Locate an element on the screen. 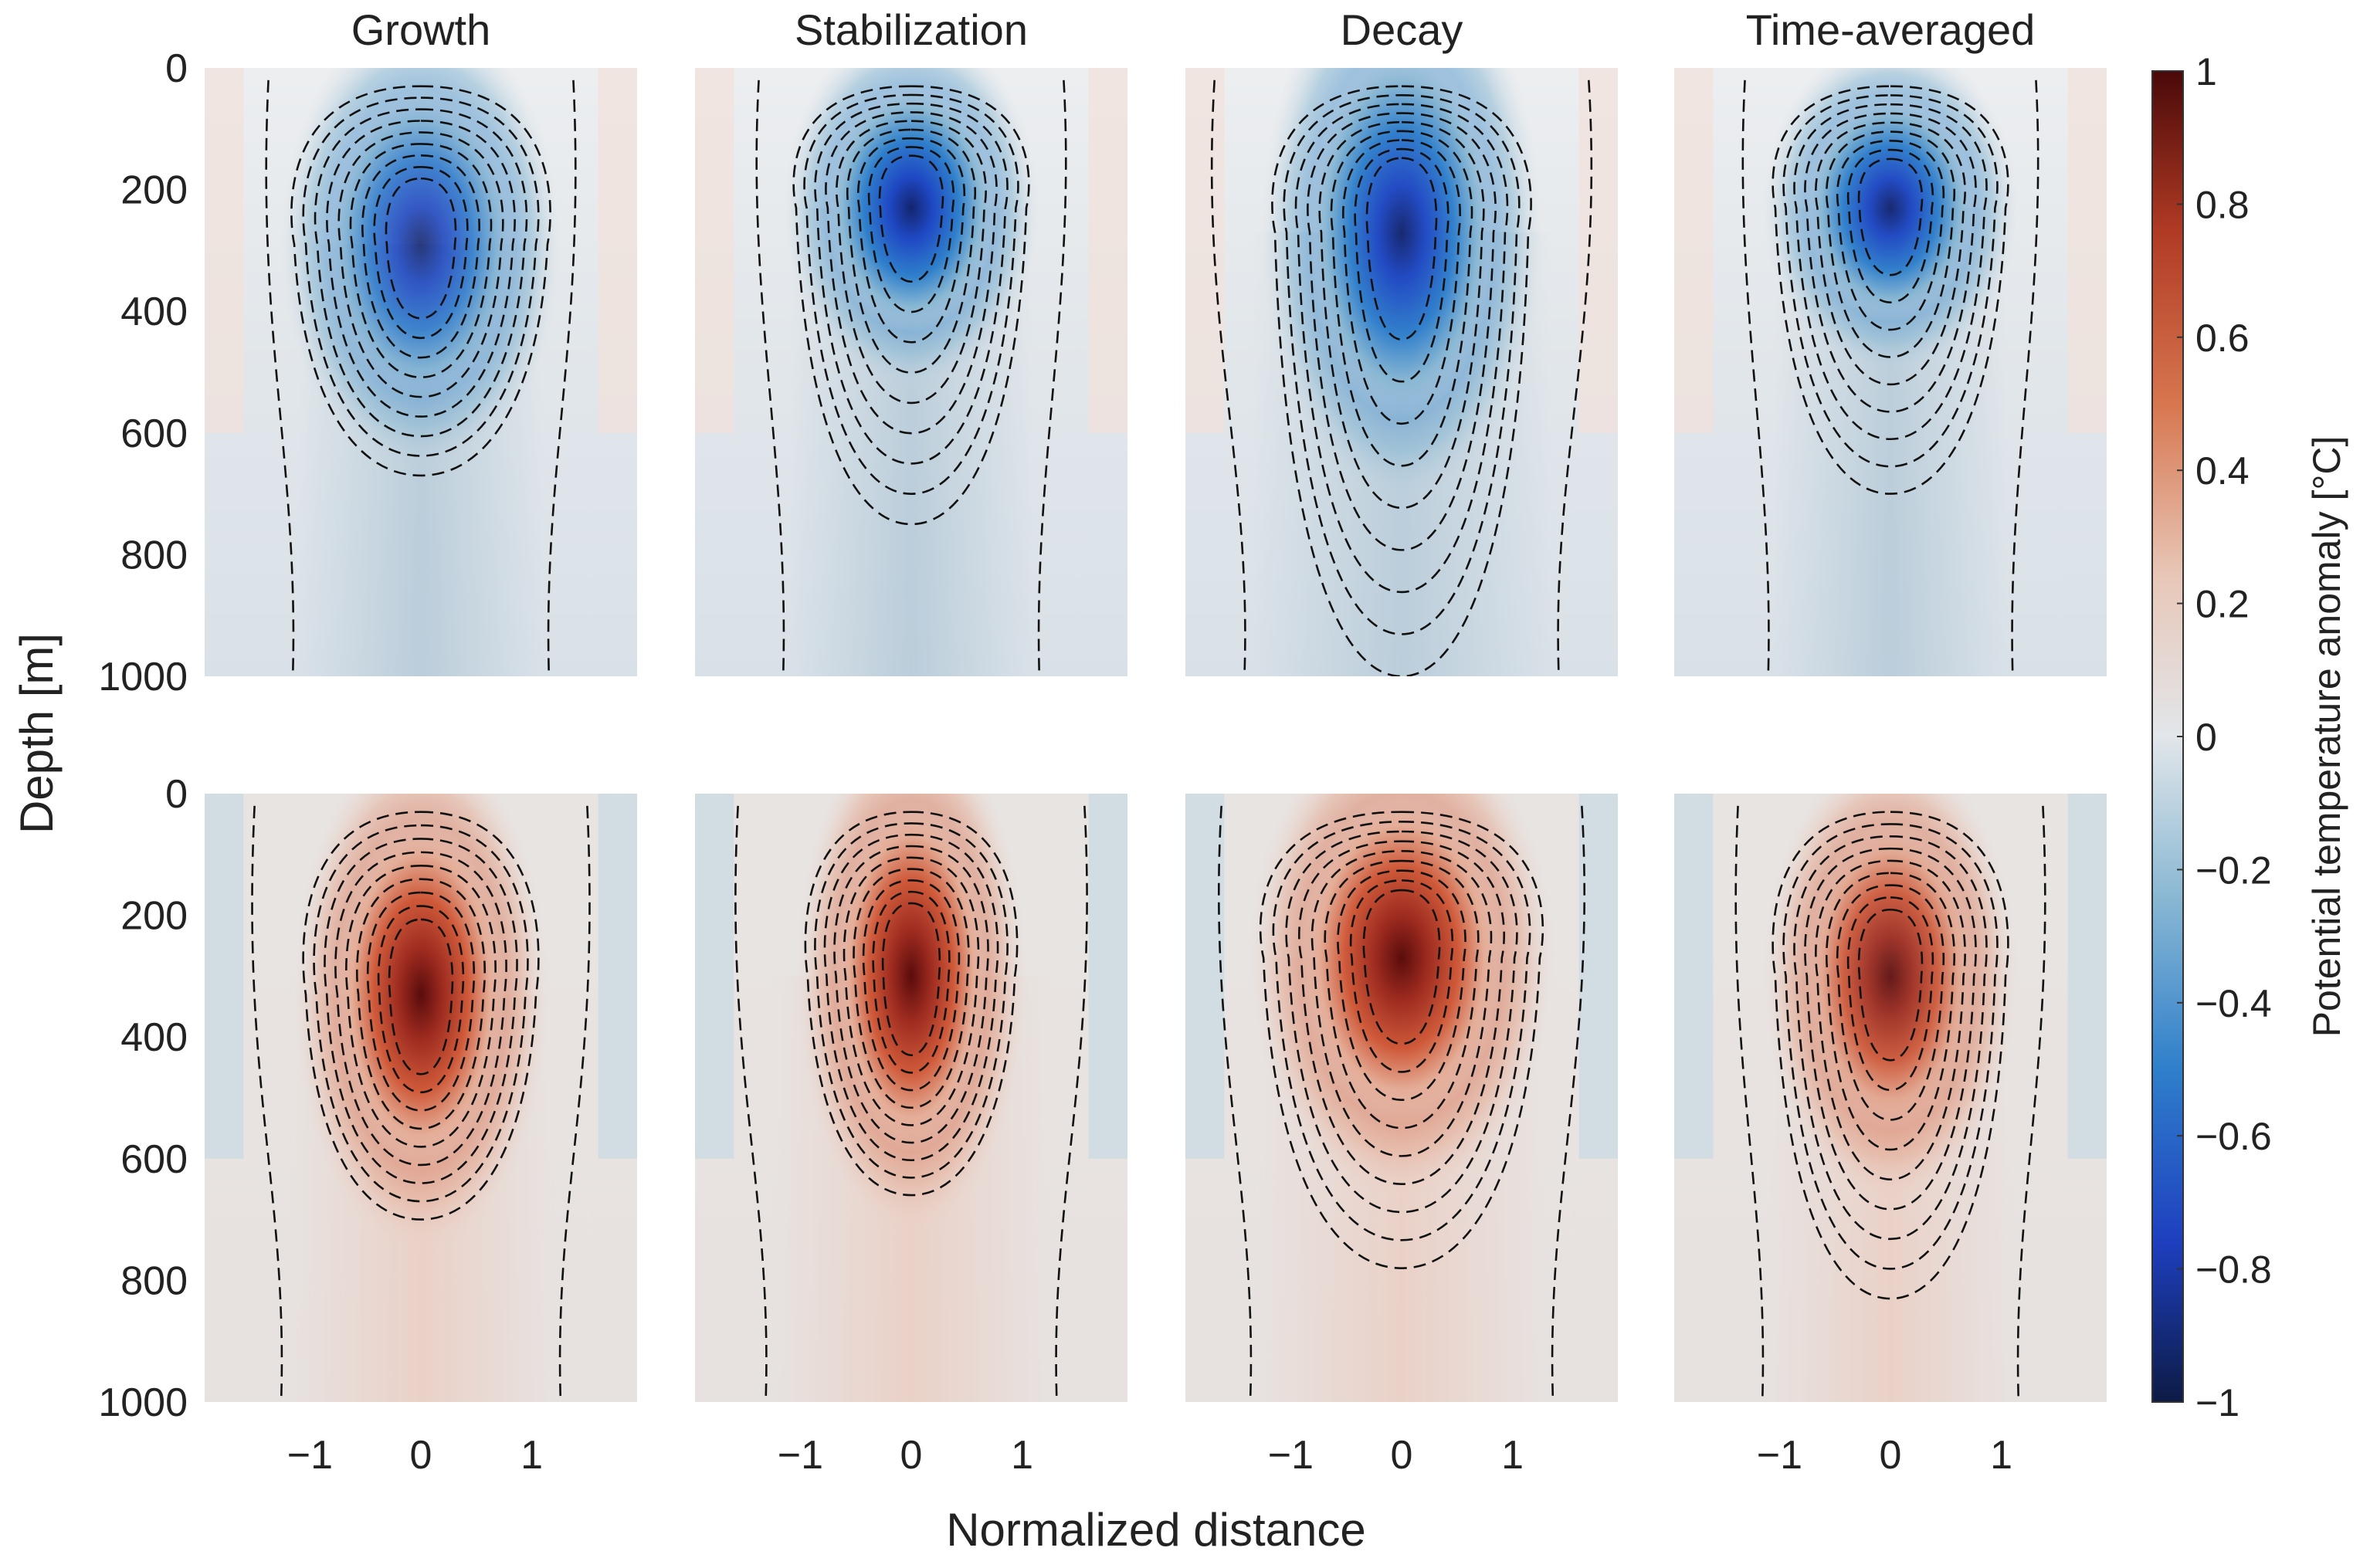 The height and width of the screenshot is (1568, 2370). panel-title: Decay is located at coordinates (1402, 29).